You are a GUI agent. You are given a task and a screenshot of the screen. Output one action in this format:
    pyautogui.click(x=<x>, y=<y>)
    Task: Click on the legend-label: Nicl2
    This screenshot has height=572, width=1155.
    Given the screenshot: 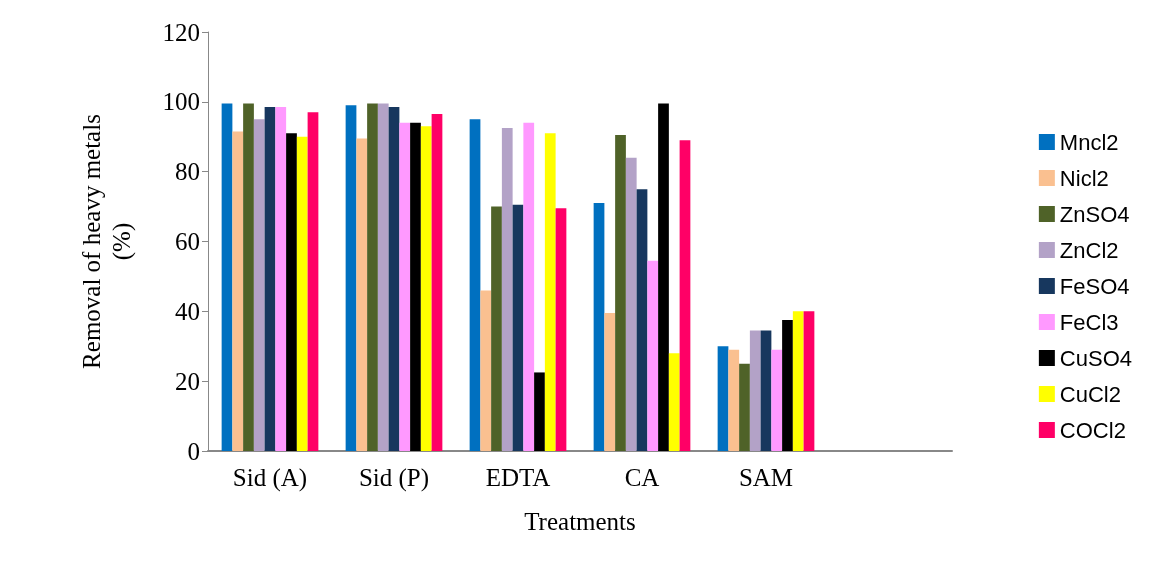 What is the action you would take?
    pyautogui.click(x=1084, y=178)
    